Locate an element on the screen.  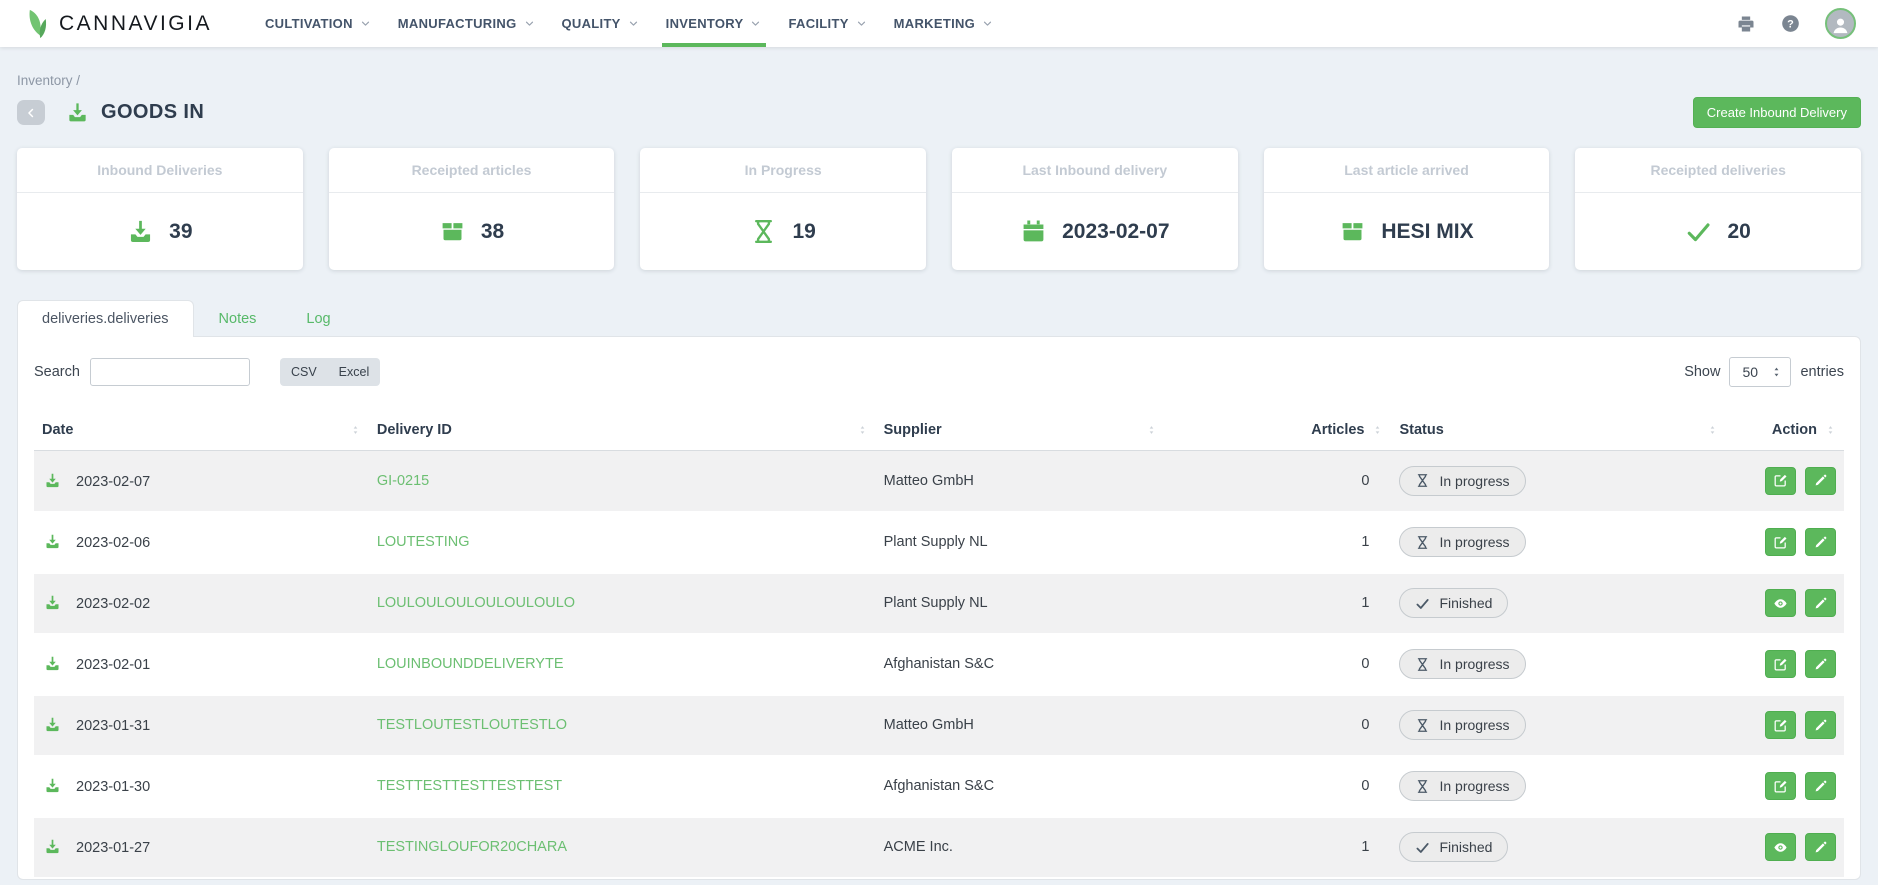
tab-bar: deliveries.deliveries Notes Log is located at coordinates (939, 318).